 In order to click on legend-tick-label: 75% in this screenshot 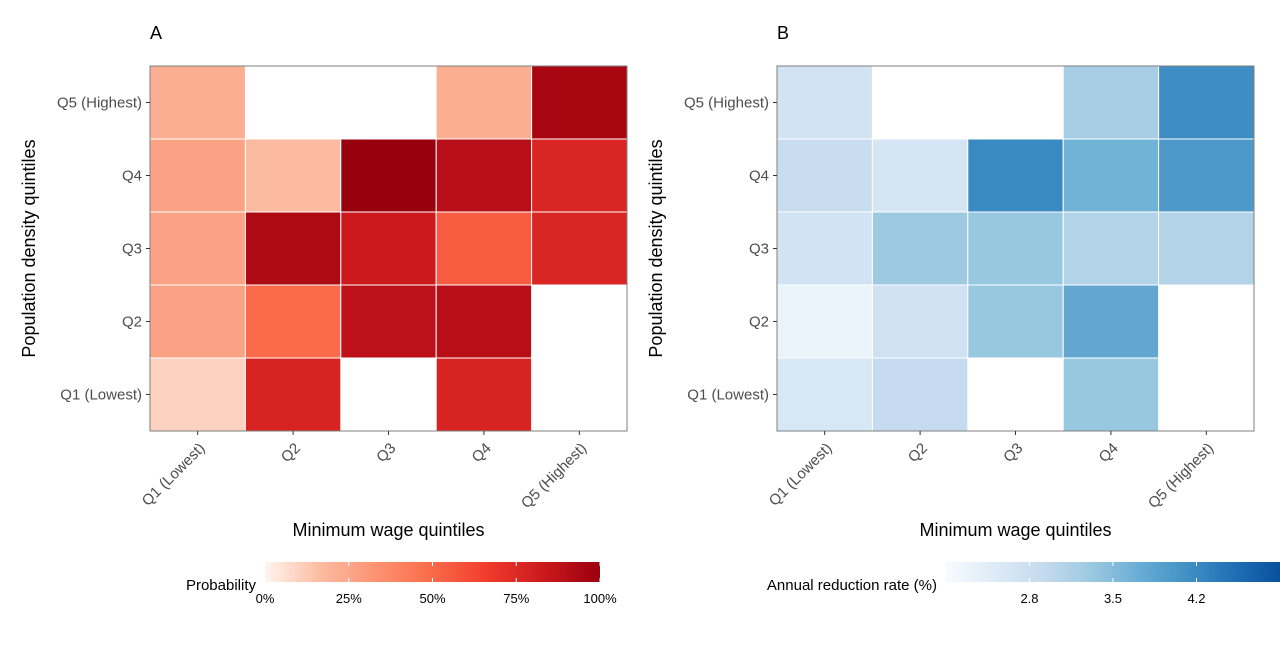, I will do `click(516, 598)`.